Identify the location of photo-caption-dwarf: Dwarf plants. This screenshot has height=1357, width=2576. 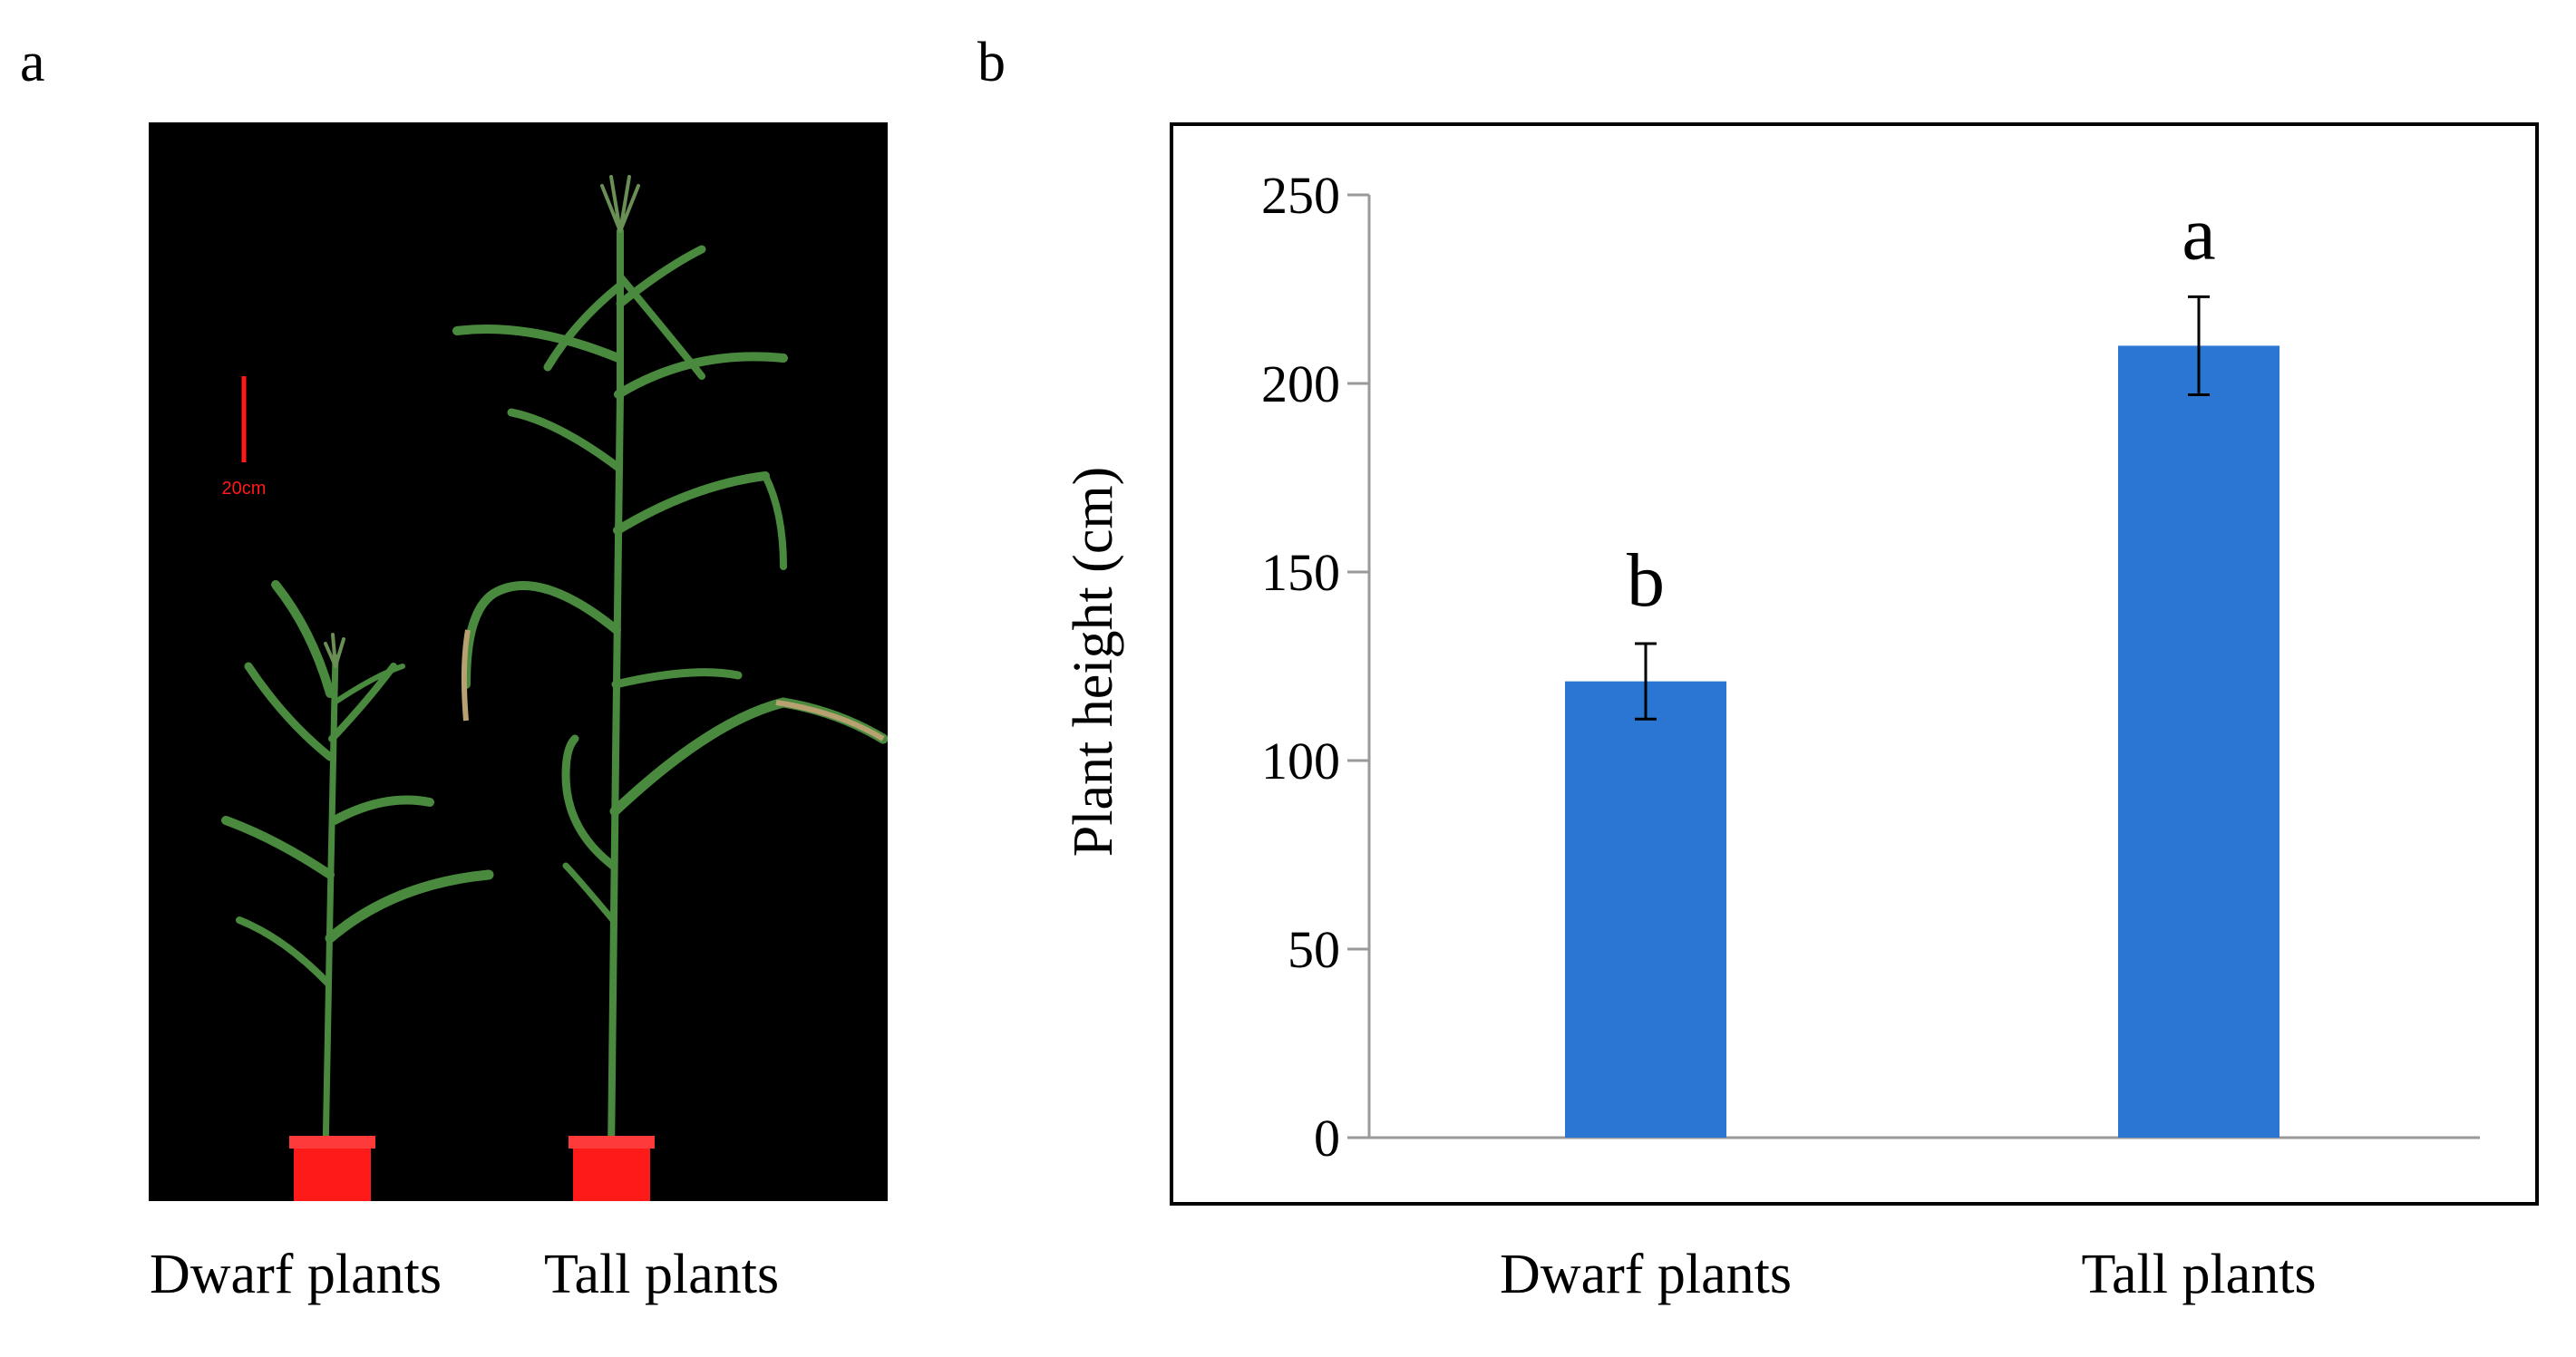
(296, 1275).